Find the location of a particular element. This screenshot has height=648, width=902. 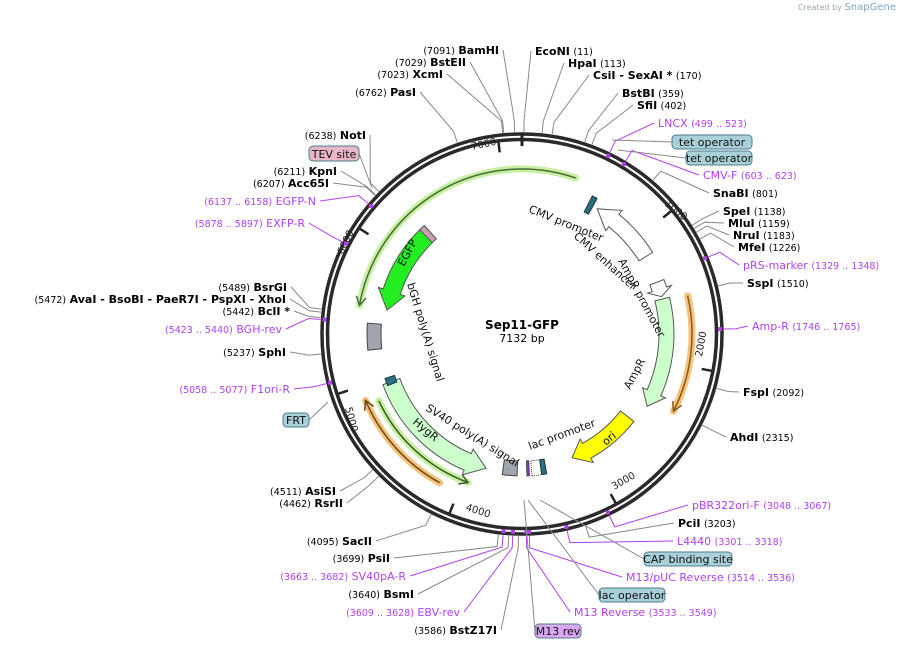

feature-box-m13-rev: M13 rev is located at coordinates (558, 631).